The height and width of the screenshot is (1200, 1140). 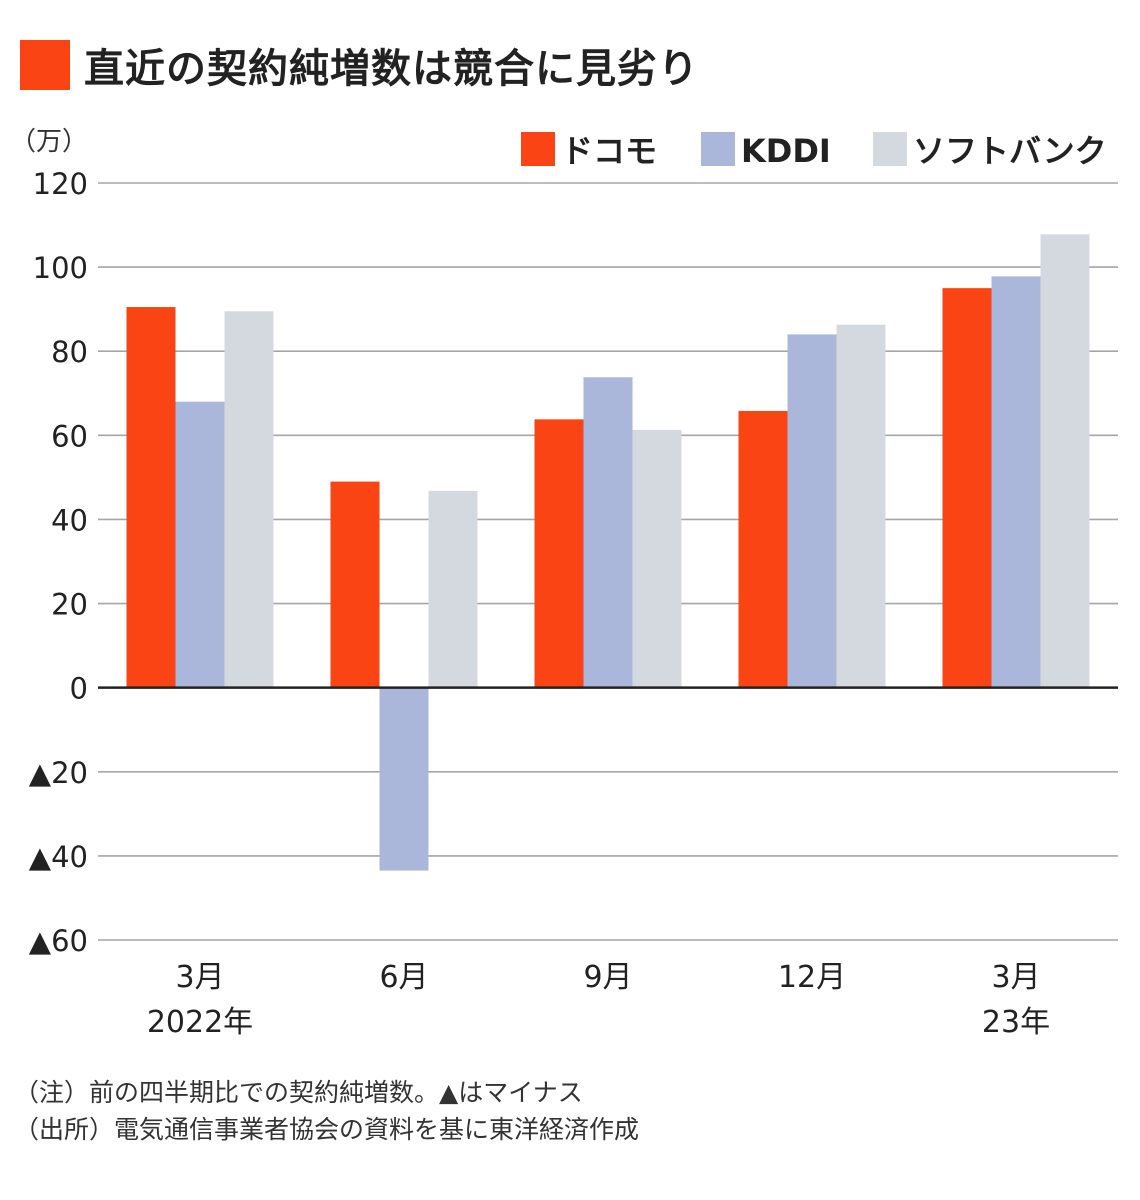 I want to click on note-source: （出所）電気通信事業者協会の資料を基に東洋経済作成, so click(x=327, y=1129).